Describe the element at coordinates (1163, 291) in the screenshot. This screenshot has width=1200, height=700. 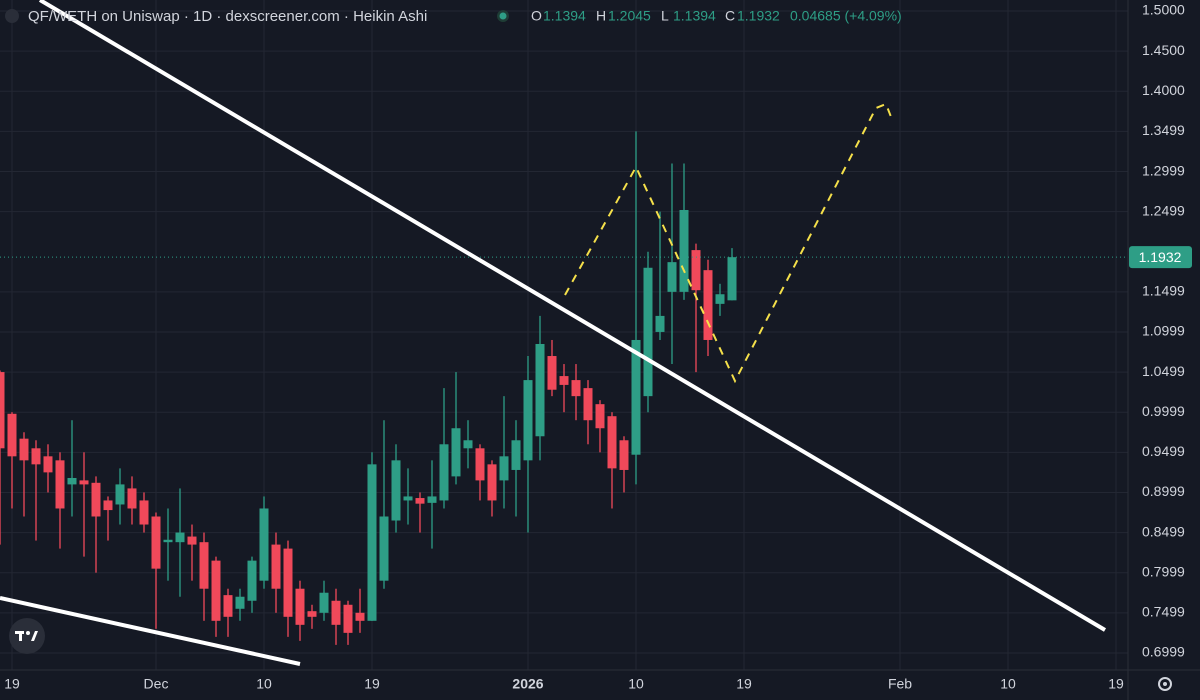
I see `y-tick-label: 1.1499` at that location.